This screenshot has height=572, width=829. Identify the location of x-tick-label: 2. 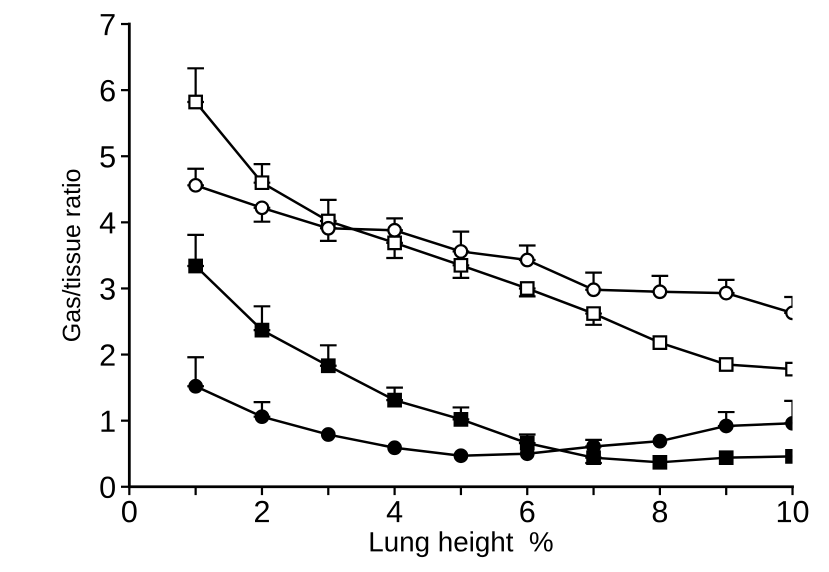
(262, 511).